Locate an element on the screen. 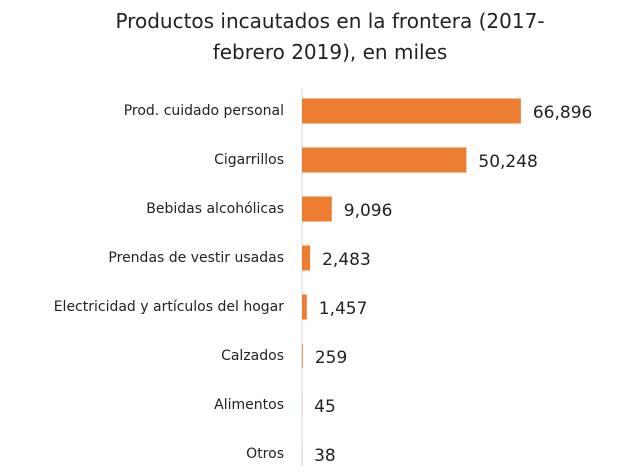 The image size is (619, 476). value-label: 66,896 is located at coordinates (562, 113).